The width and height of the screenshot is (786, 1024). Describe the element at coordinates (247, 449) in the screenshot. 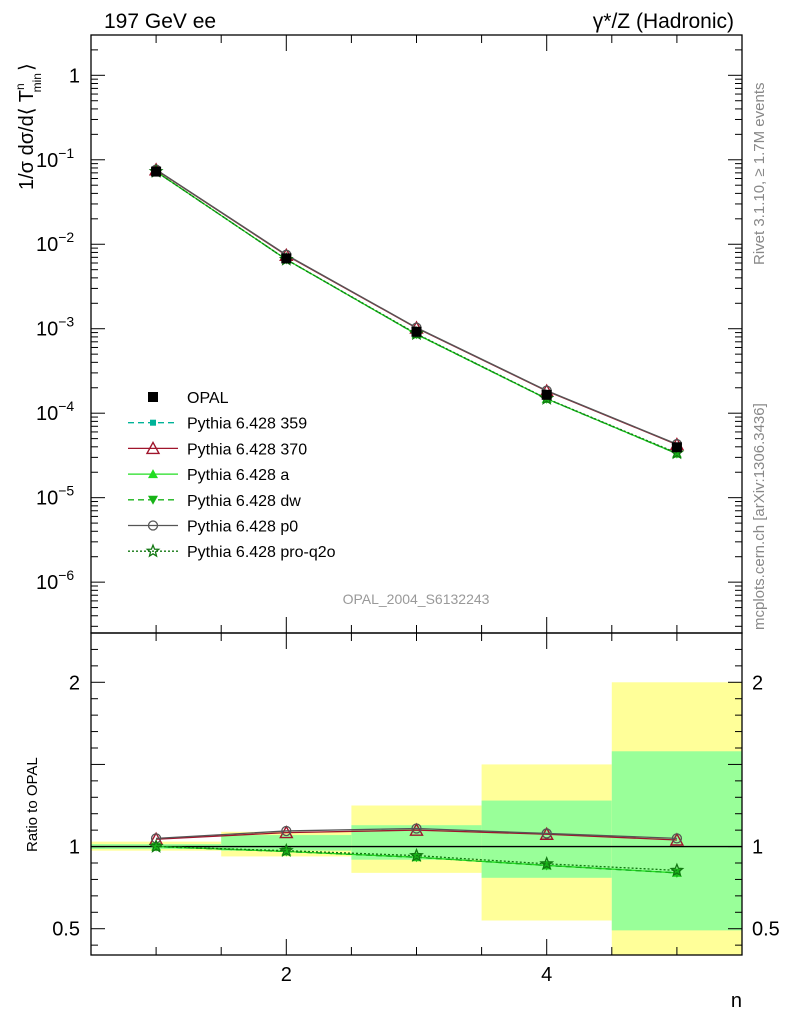

I see `legend-label-pythia-6-428-370: Pythia 6.428 370` at that location.